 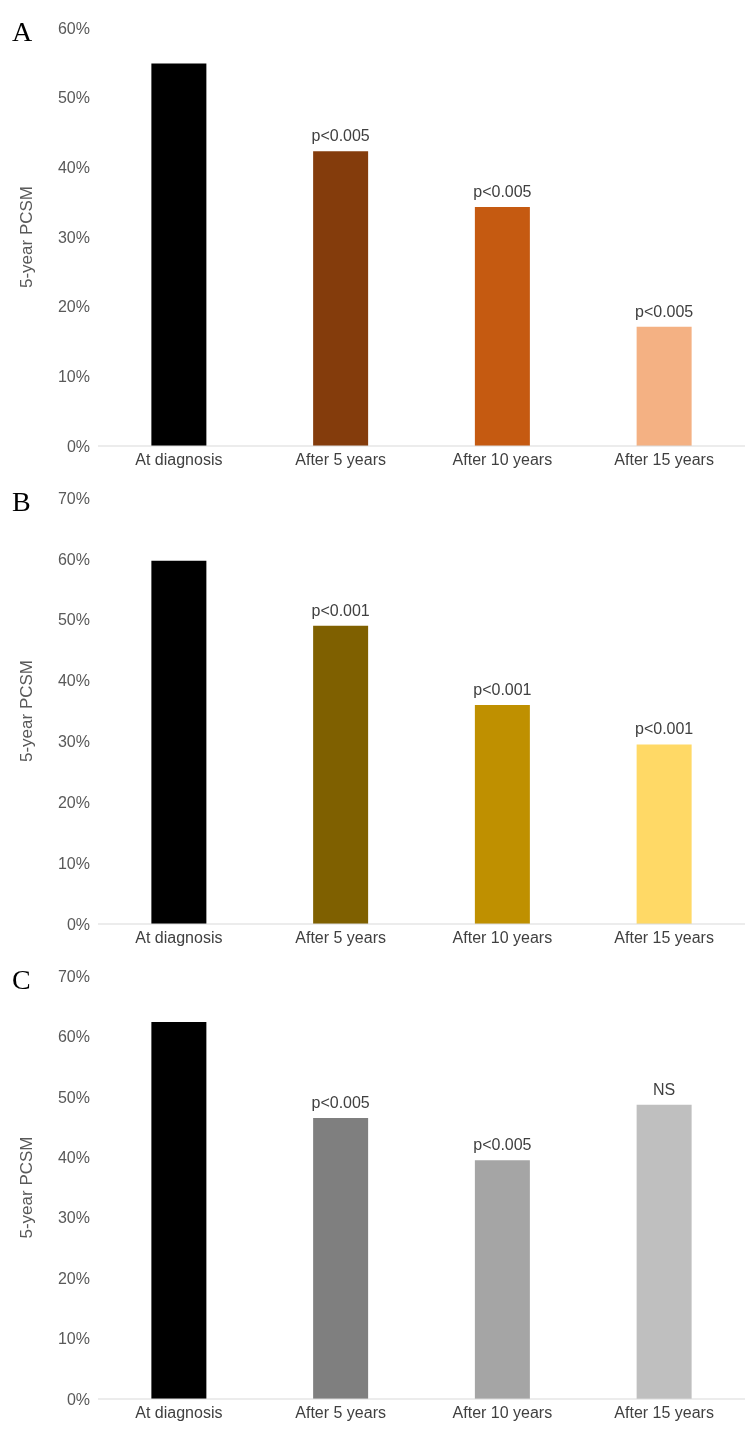 What do you see at coordinates (664, 1089) in the screenshot?
I see `data-label: NS` at bounding box center [664, 1089].